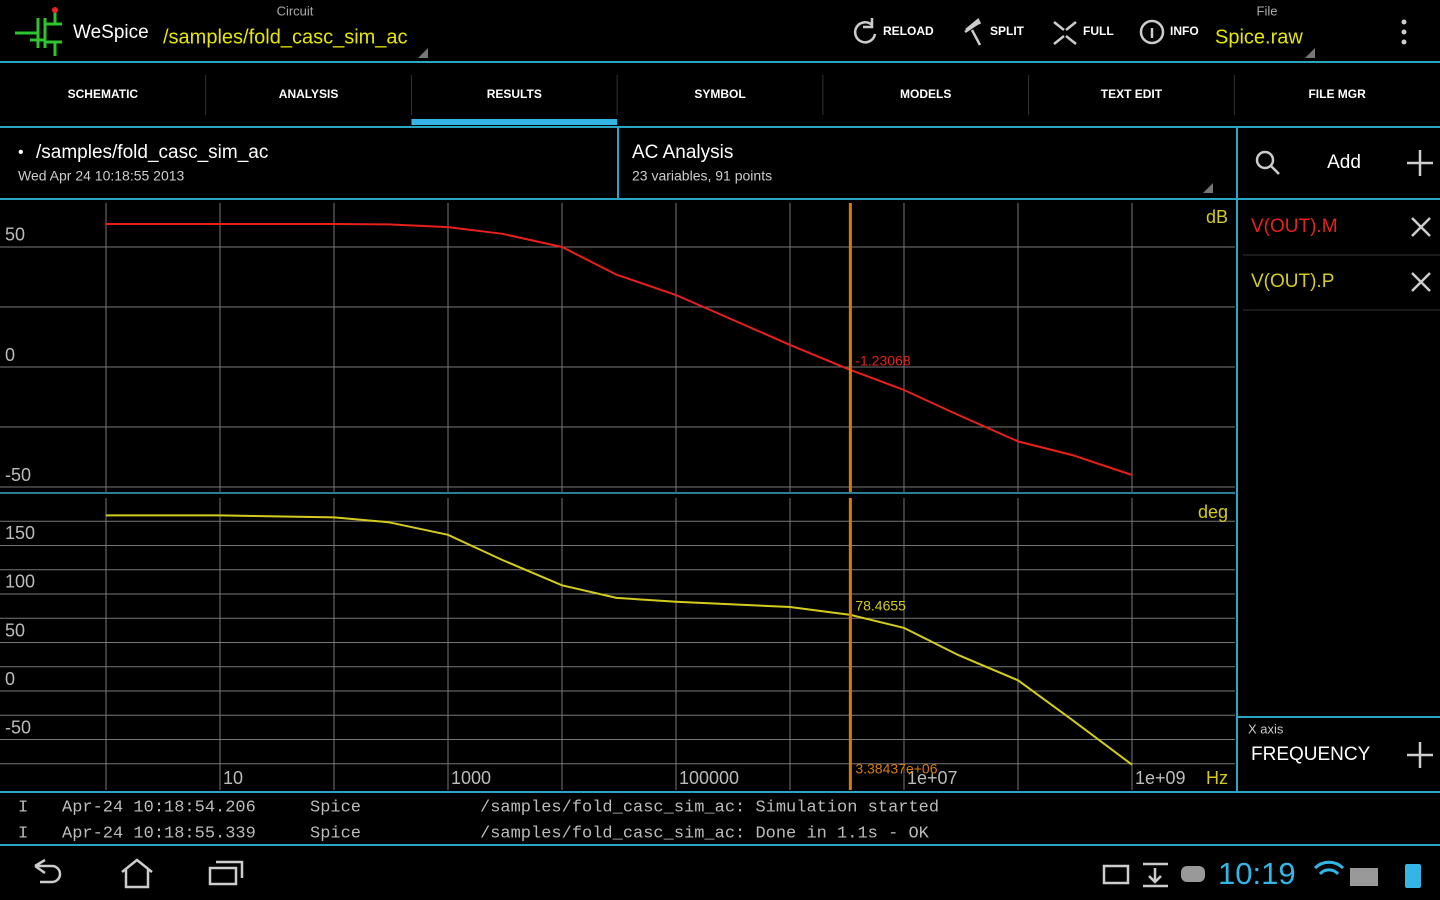 Image resolution: width=1440 pixels, height=900 pixels. I want to click on x-tick-label: 100000, so click(709, 778).